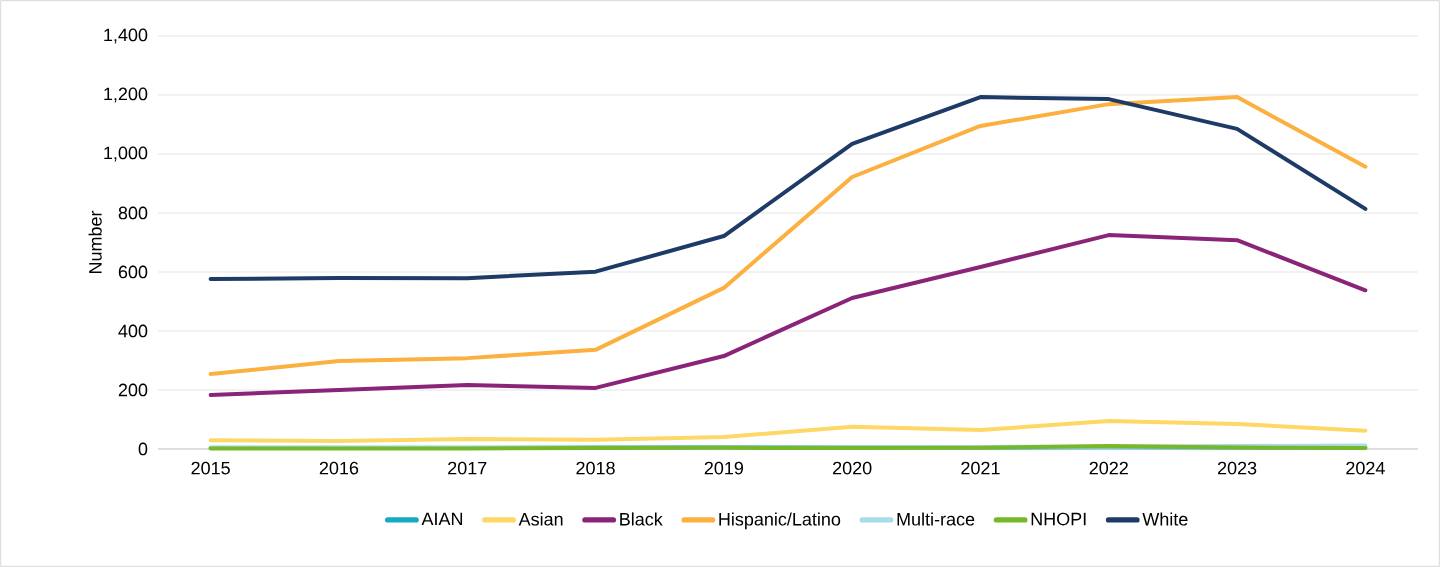 The width and height of the screenshot is (1440, 567). Describe the element at coordinates (126, 95) in the screenshot. I see `y-tick-label: 1,200` at that location.